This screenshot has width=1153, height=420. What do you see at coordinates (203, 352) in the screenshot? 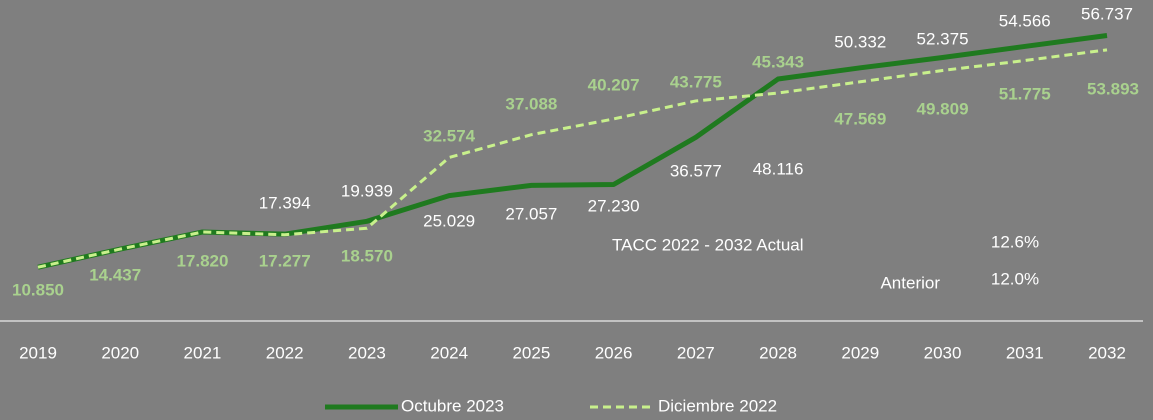
I see `x-tick-label: 2021` at bounding box center [203, 352].